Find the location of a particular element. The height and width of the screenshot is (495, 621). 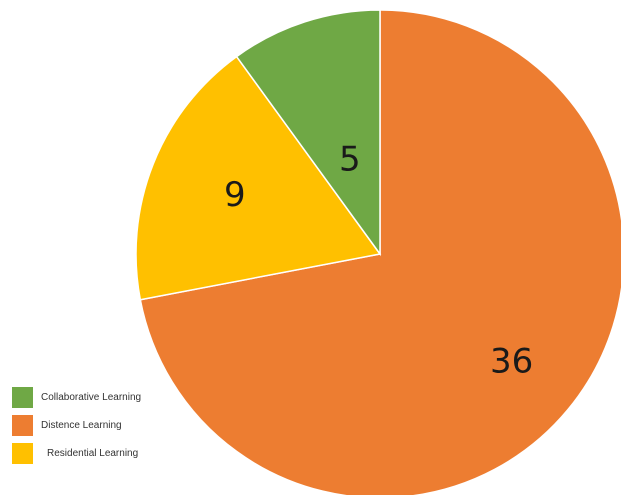

legend-label: Distence Learning is located at coordinates (81, 425).